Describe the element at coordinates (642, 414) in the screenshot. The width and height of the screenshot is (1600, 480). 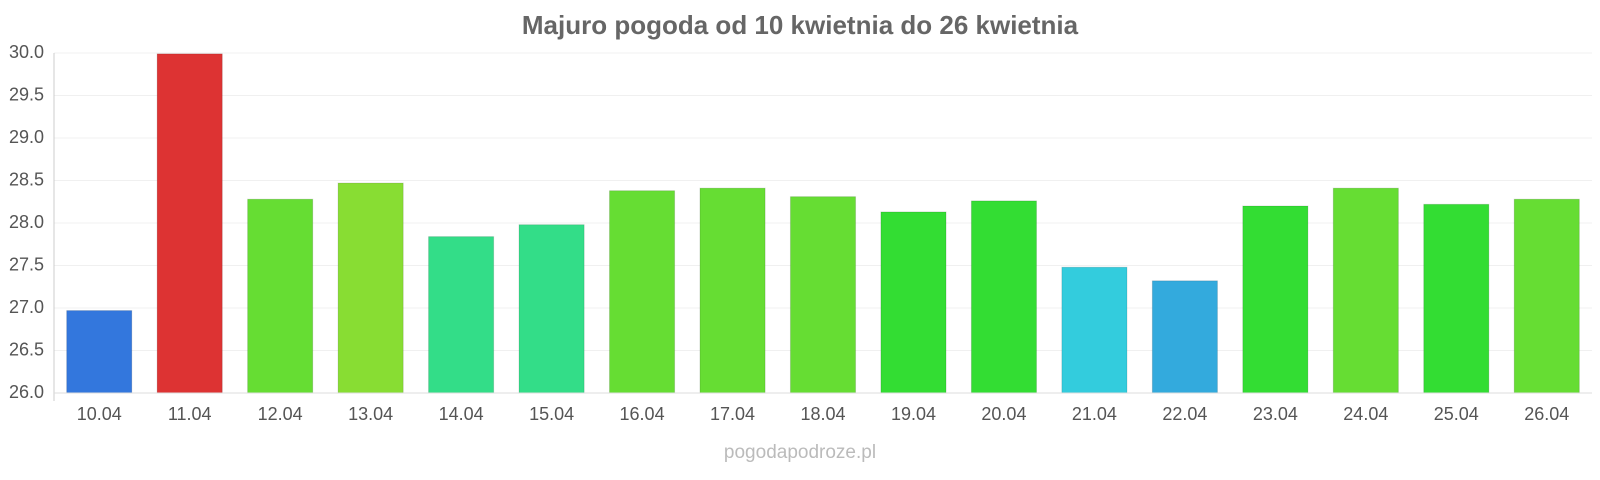
I see `x-tick-label: 16.04` at that location.